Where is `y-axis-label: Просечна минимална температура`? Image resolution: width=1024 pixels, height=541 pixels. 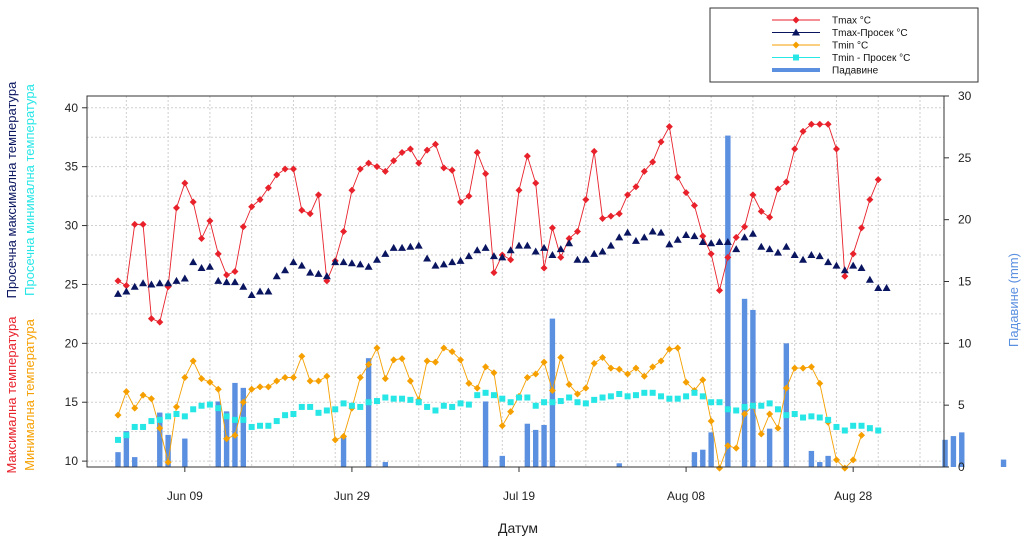 y-axis-label: Просечна минимална температура is located at coordinates (29, 189).